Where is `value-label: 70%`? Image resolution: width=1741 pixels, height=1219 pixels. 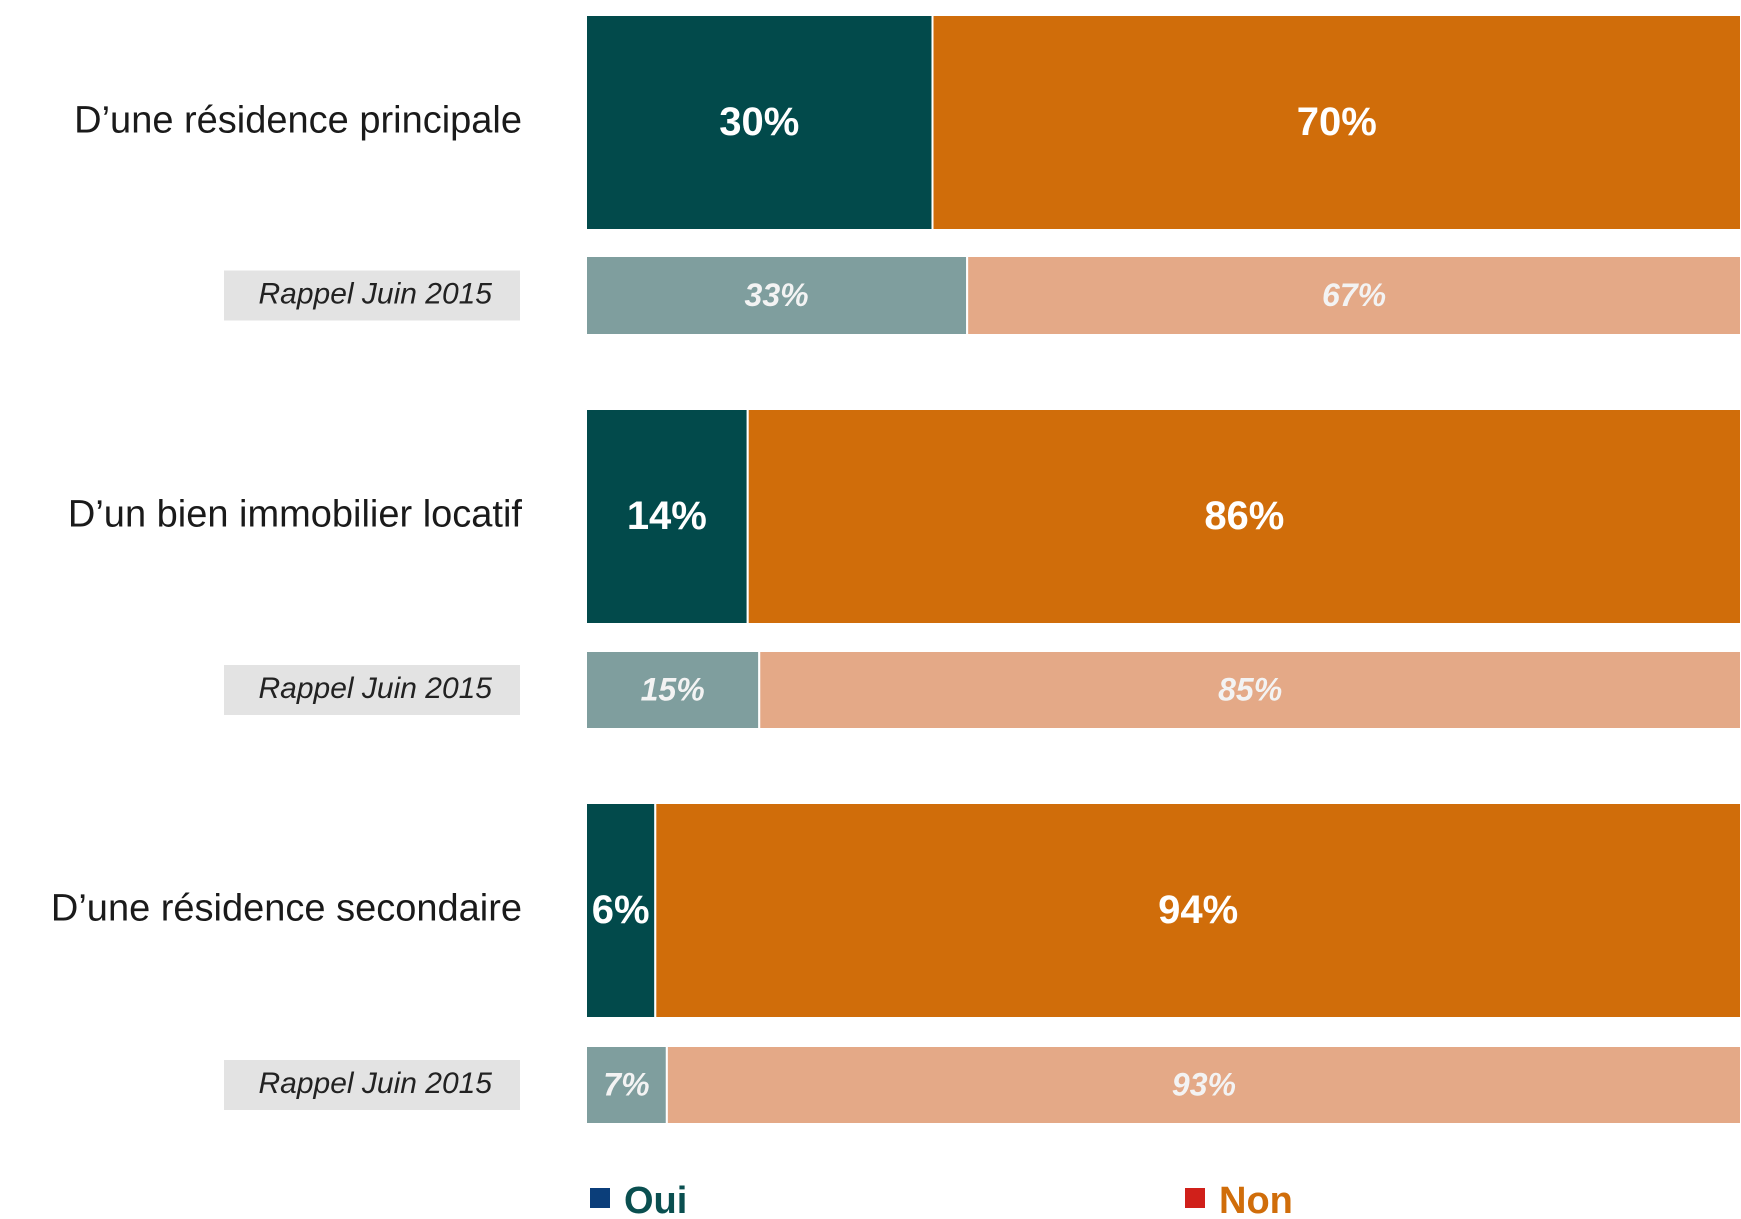 value-label: 70% is located at coordinates (1337, 122).